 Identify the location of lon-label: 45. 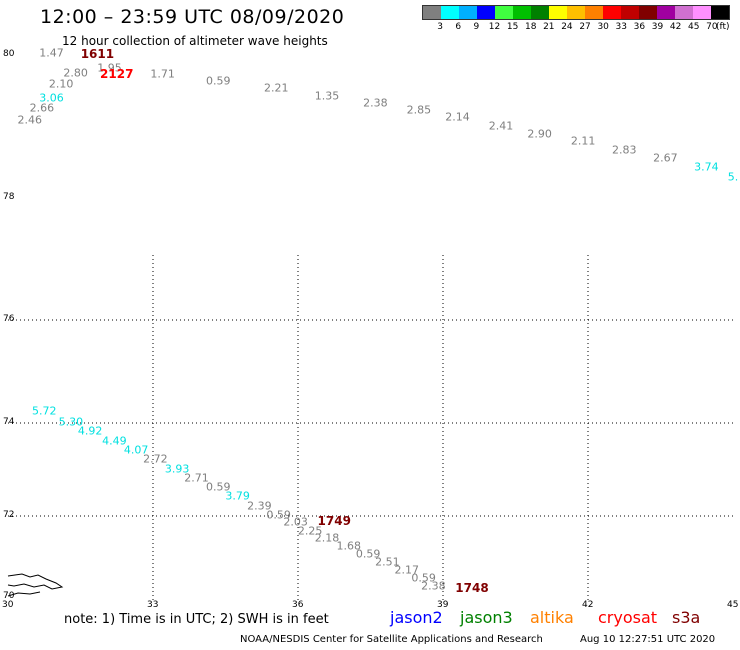
(733, 605).